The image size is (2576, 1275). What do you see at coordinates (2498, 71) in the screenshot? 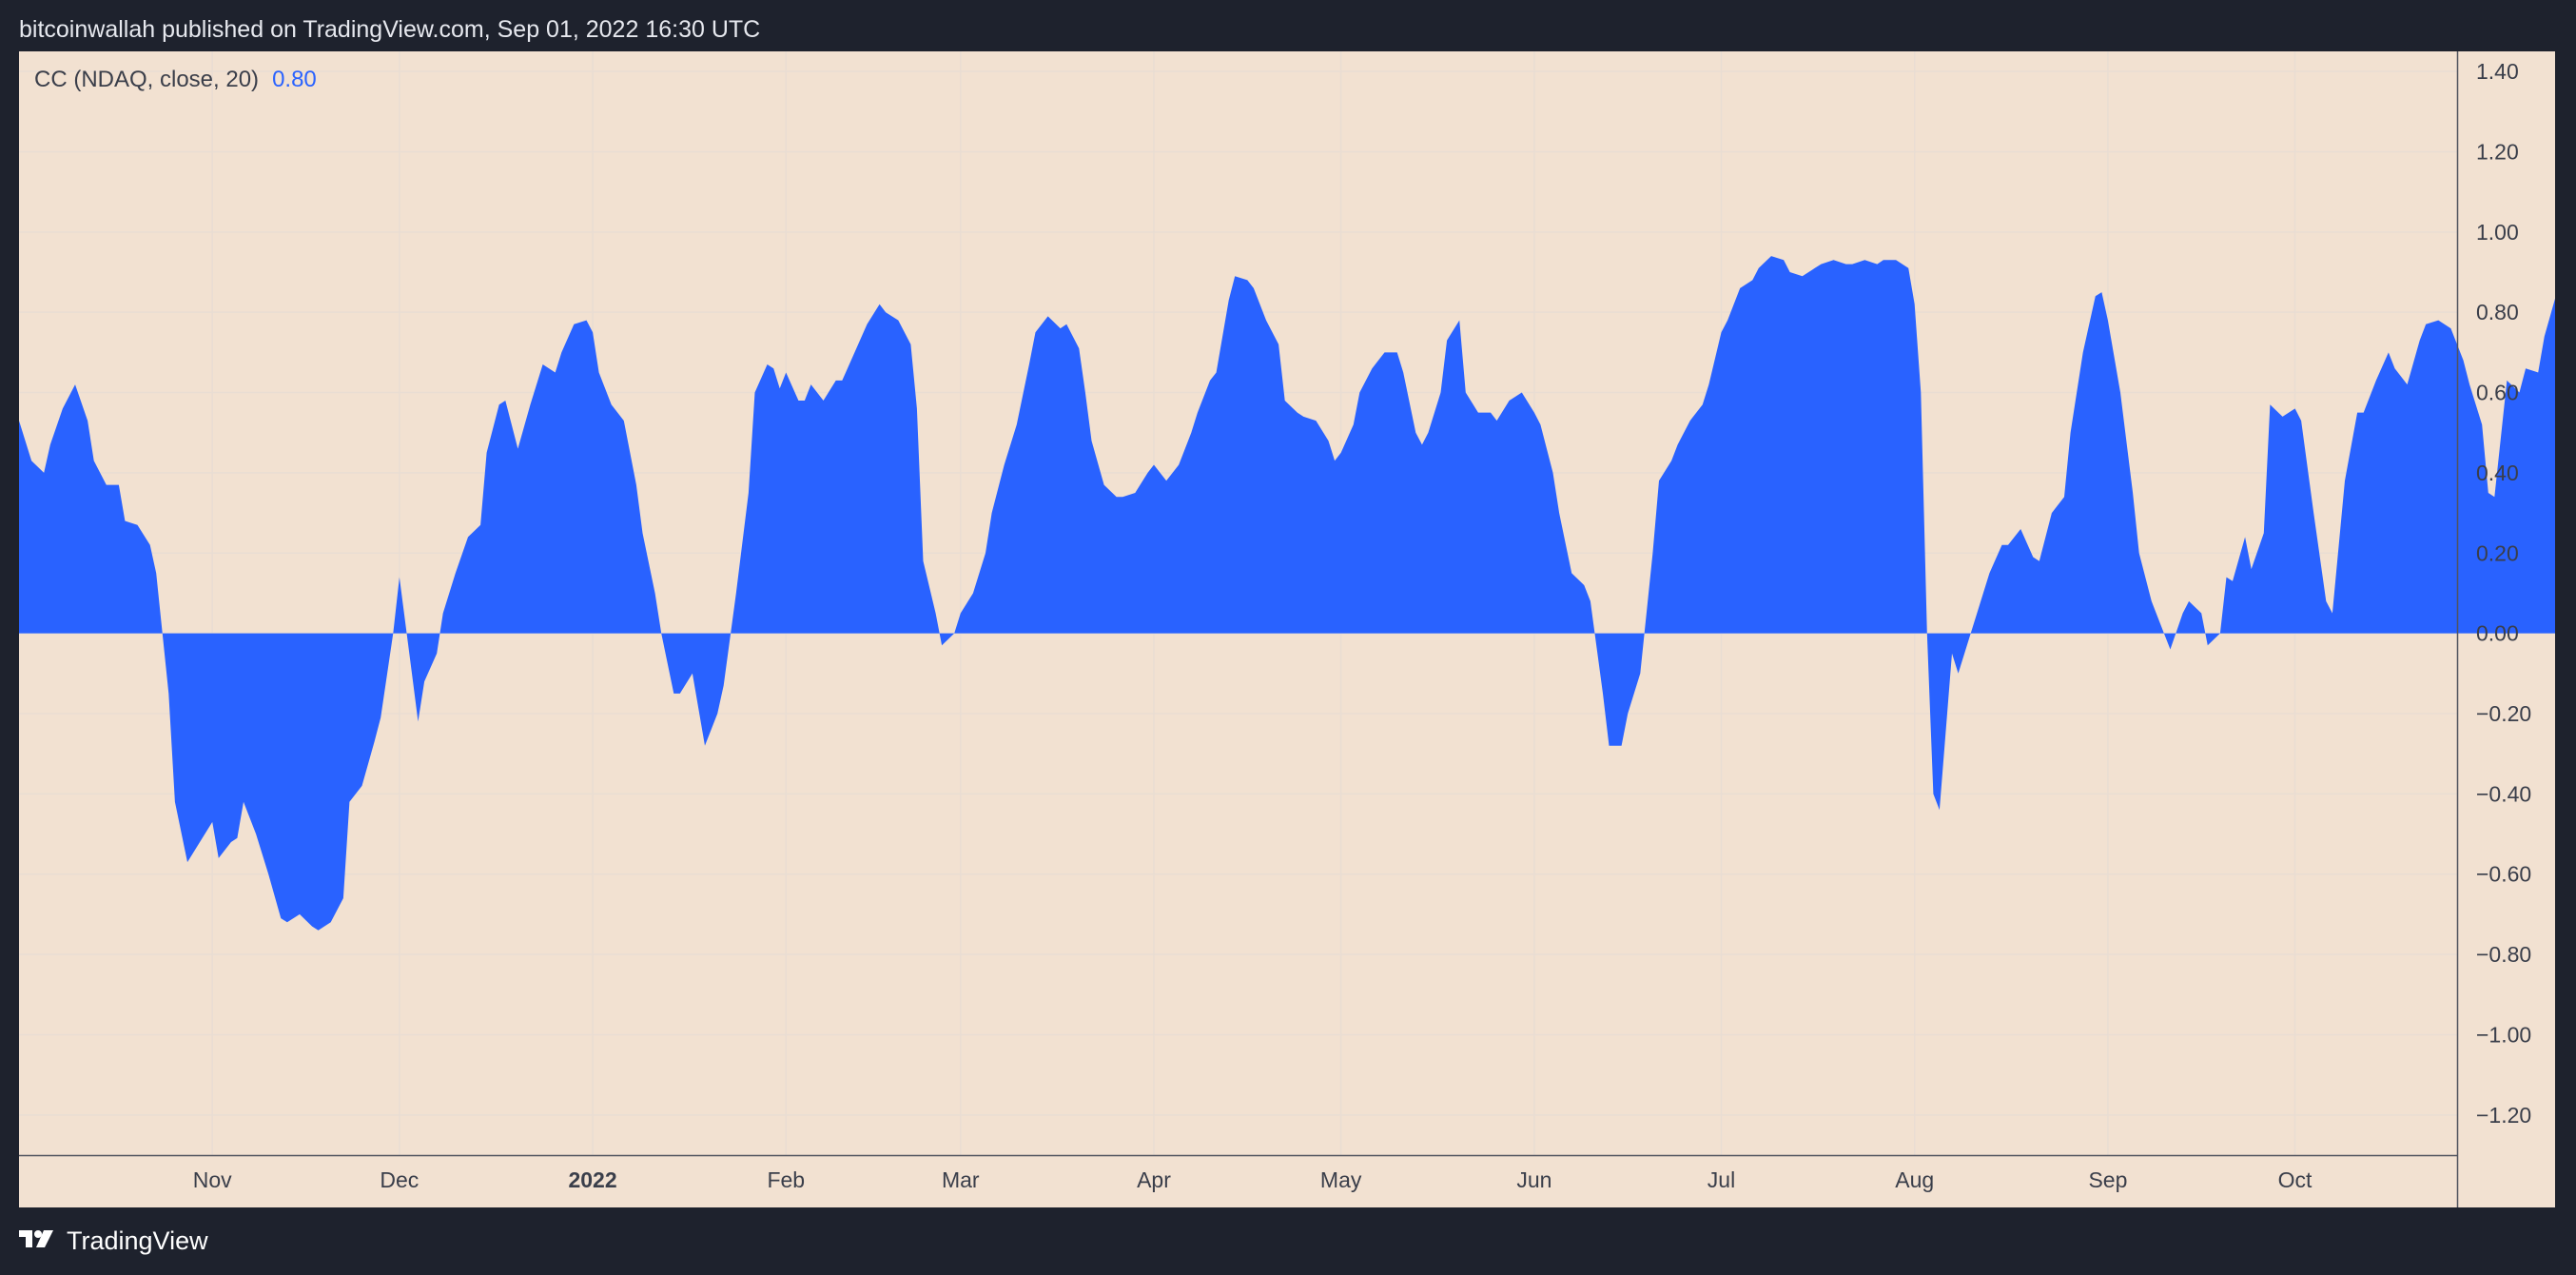
I see `y-tick-label: 1.40` at bounding box center [2498, 71].